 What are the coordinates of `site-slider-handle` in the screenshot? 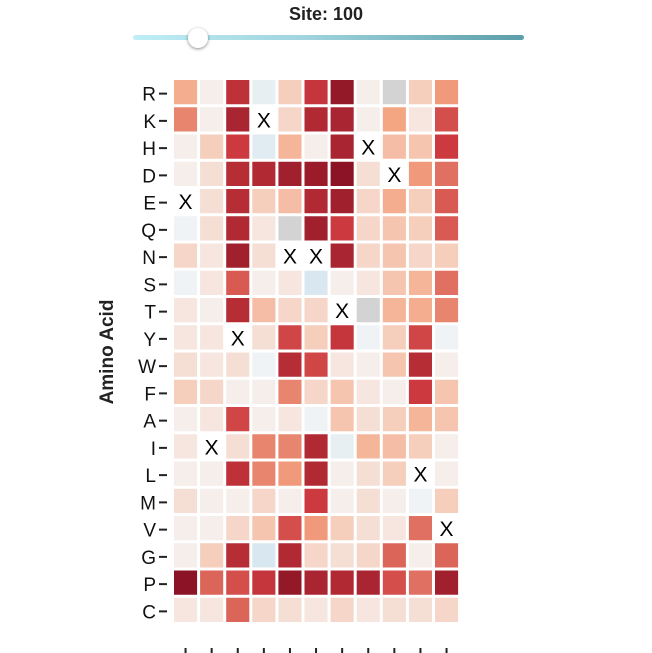 It's located at (198, 38).